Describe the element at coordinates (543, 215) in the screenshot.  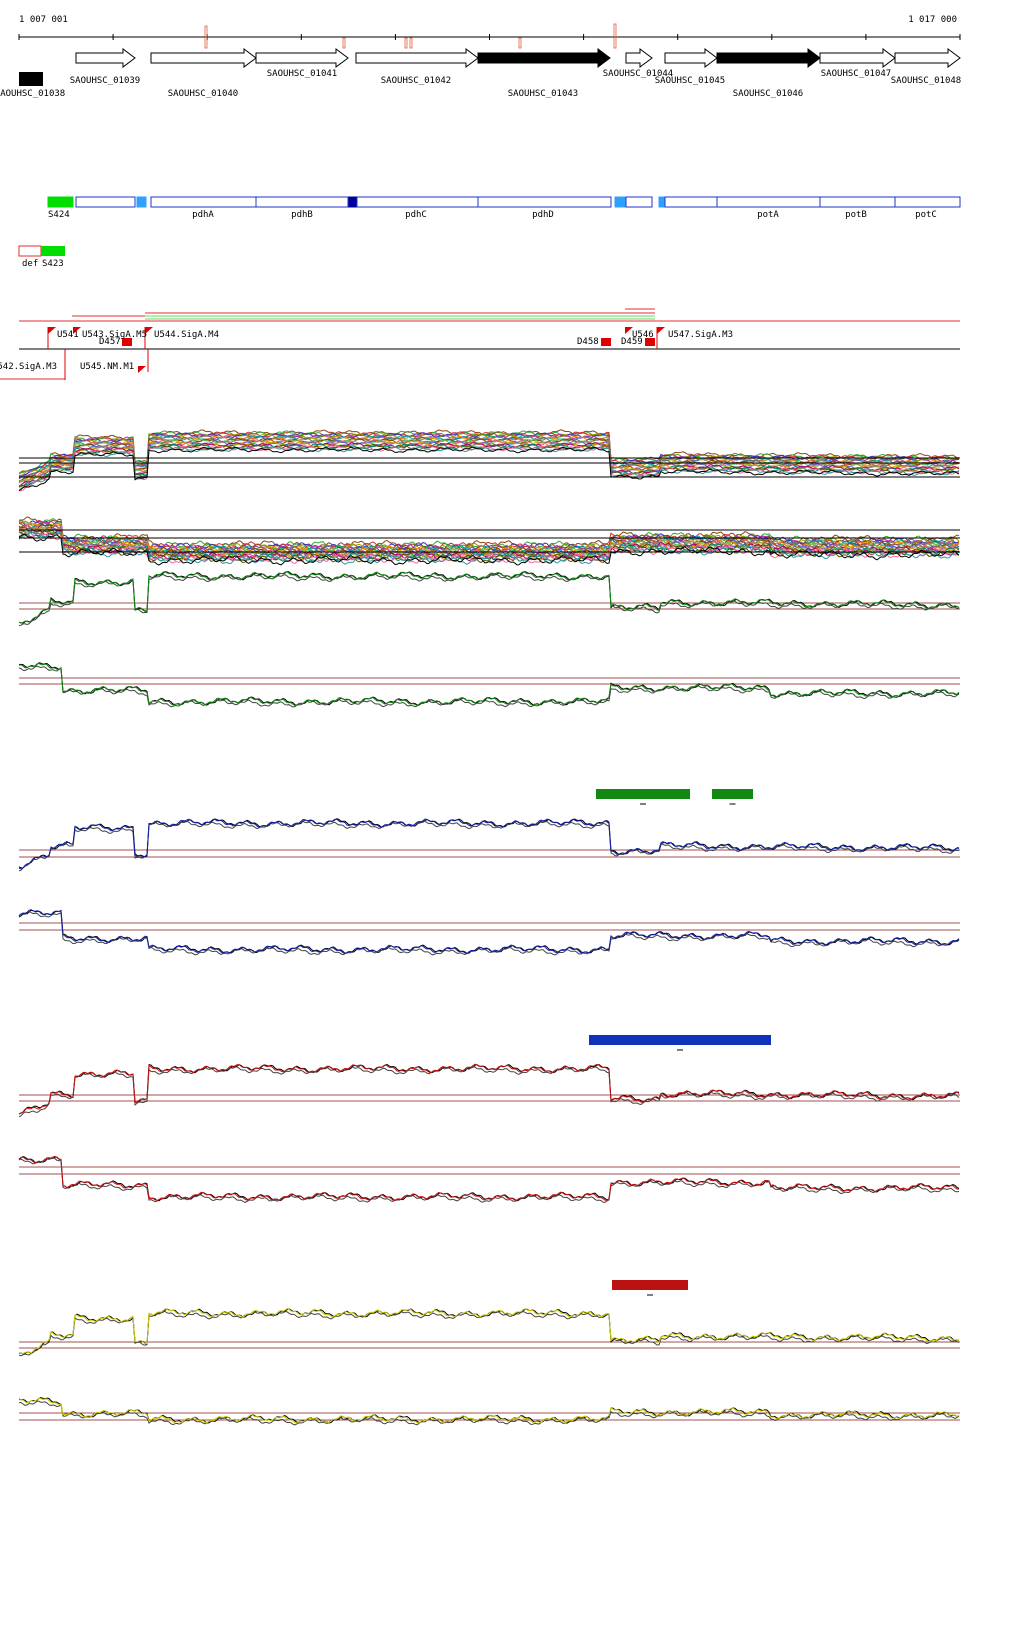
I see `feature-label: pdhD` at that location.